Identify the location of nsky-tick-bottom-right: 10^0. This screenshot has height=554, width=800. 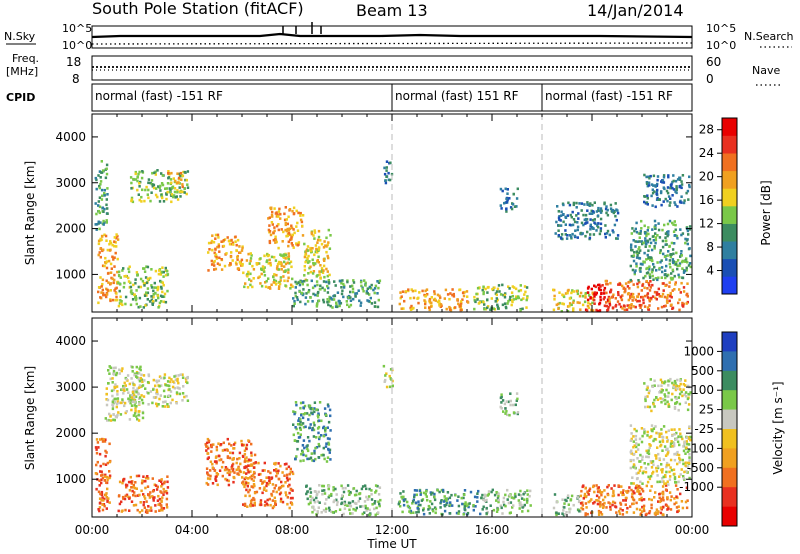
(721, 45).